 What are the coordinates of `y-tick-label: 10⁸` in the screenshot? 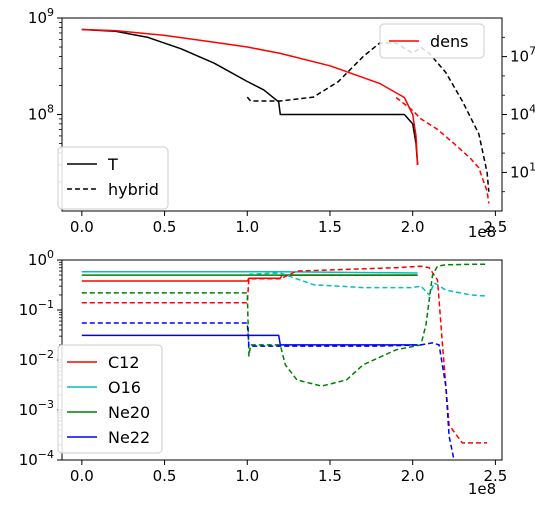 It's located at (41, 113).